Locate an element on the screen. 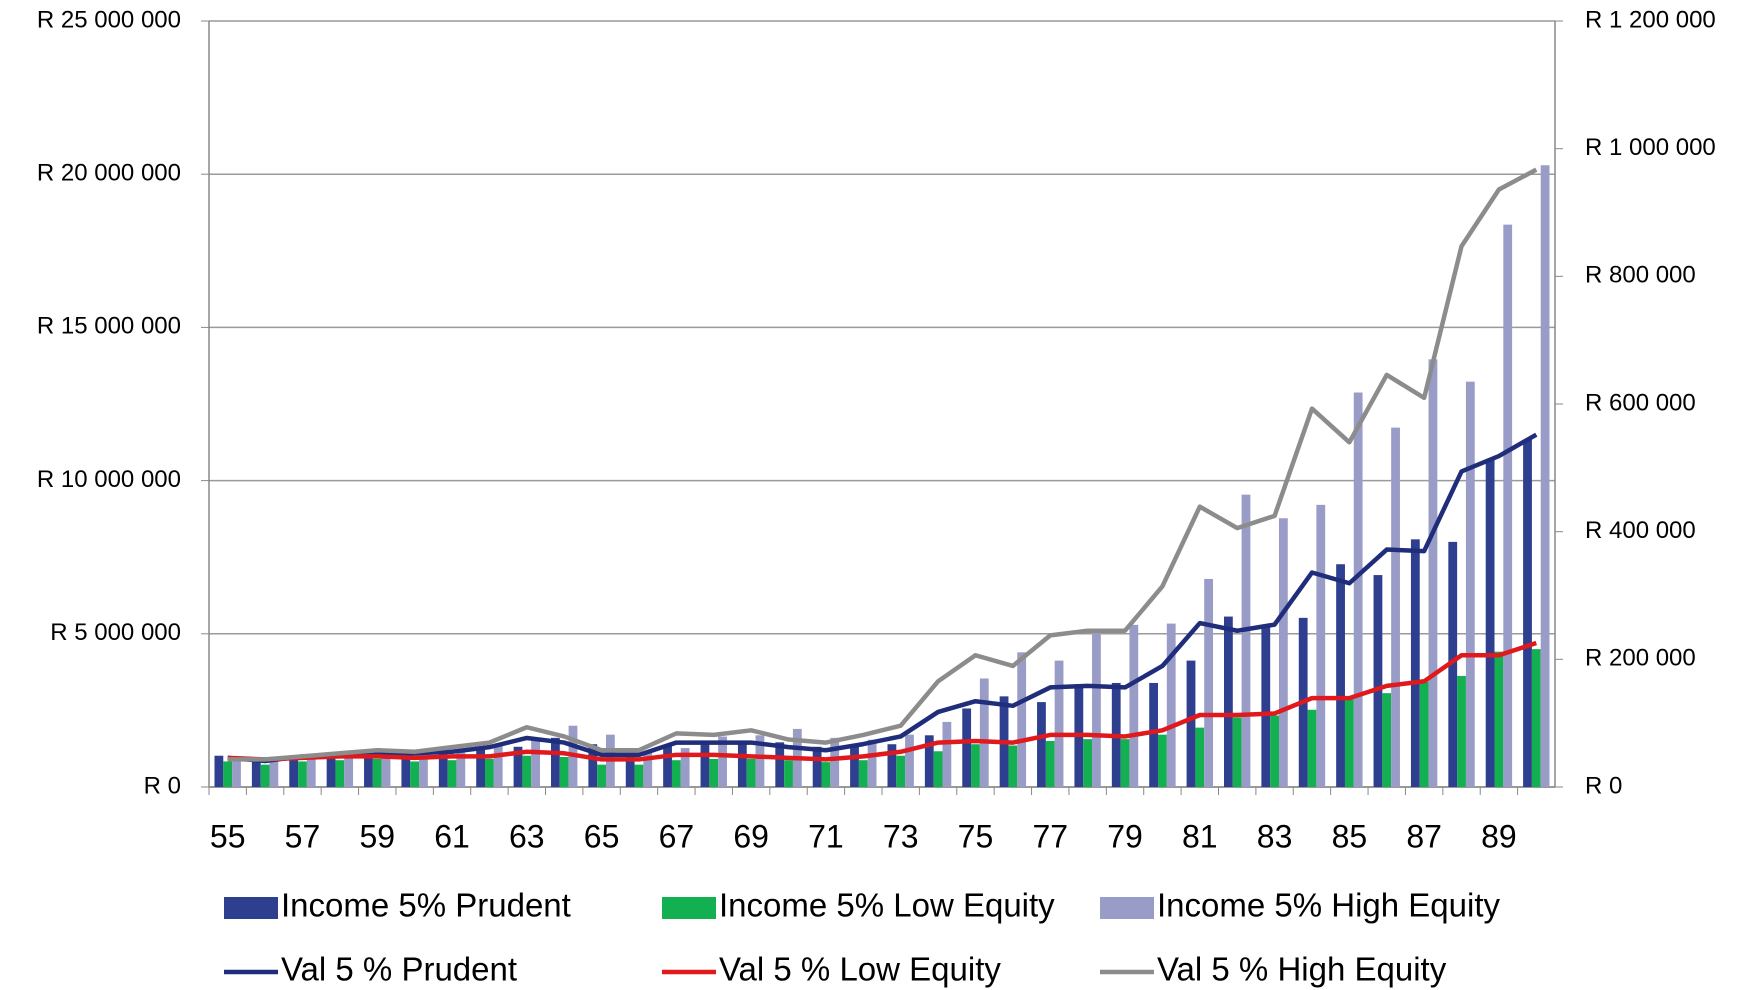  x-tick-label: 73 is located at coordinates (901, 836).